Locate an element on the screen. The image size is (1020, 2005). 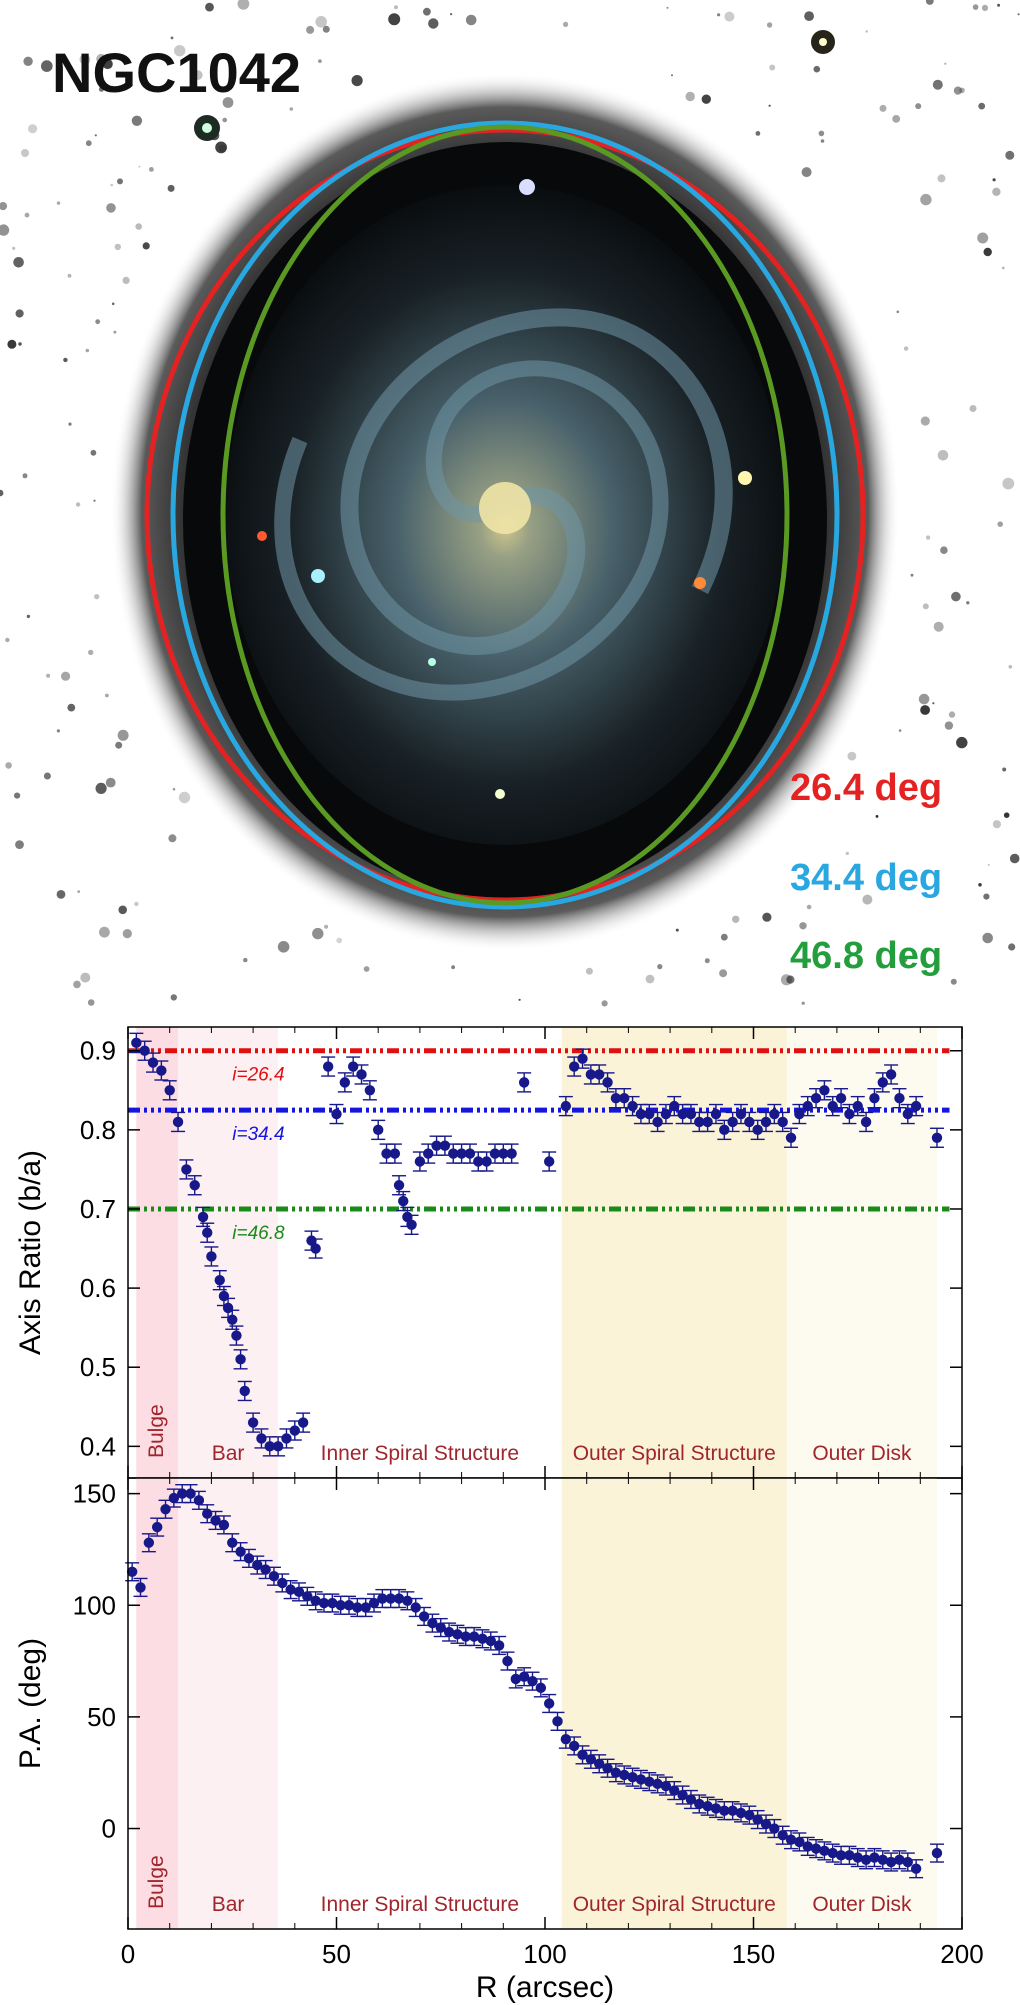
region-label-outer-spiral-structure: Outer Spiral Structure is located at coordinates (674, 1453).